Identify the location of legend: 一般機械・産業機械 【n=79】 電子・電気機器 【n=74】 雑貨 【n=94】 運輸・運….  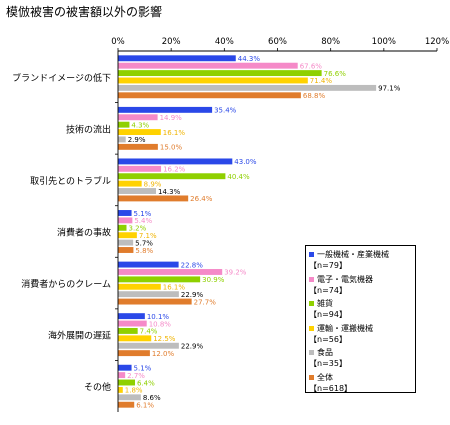
(360, 319).